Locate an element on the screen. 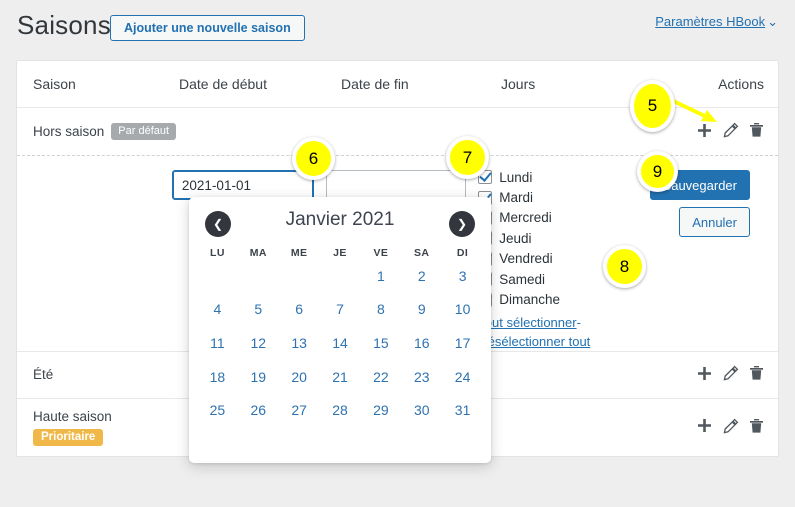 The height and width of the screenshot is (507, 795). column-header-end-date: Date de fin is located at coordinates (375, 84).